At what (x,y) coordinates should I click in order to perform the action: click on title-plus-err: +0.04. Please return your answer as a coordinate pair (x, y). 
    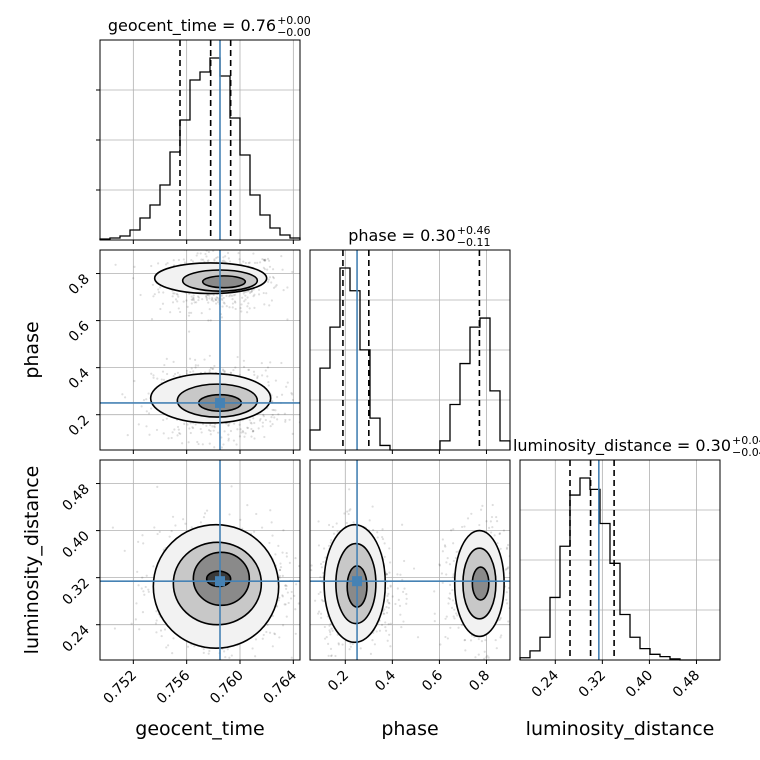
    Looking at the image, I should click on (746, 440).